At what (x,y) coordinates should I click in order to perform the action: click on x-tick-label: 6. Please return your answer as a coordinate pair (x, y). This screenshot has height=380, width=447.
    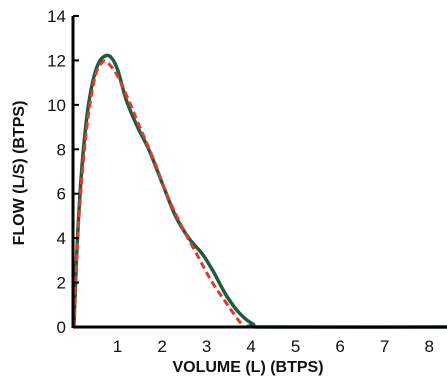
    Looking at the image, I should click on (339, 346).